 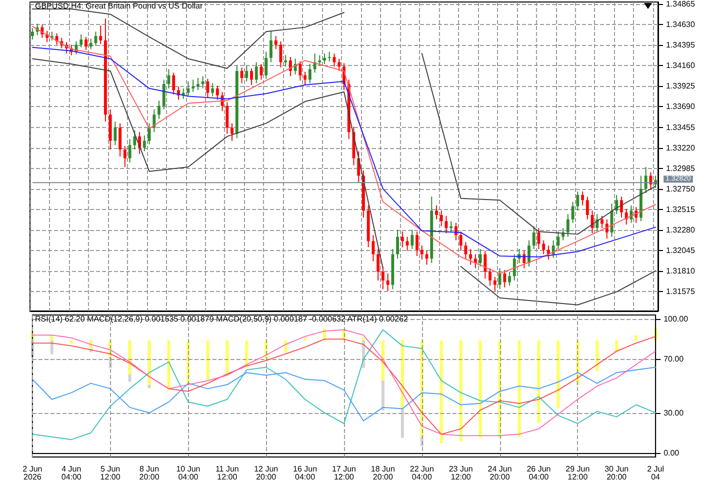 What do you see at coordinates (674, 359) in the screenshot?
I see `y-tick-label: 70.00` at bounding box center [674, 359].